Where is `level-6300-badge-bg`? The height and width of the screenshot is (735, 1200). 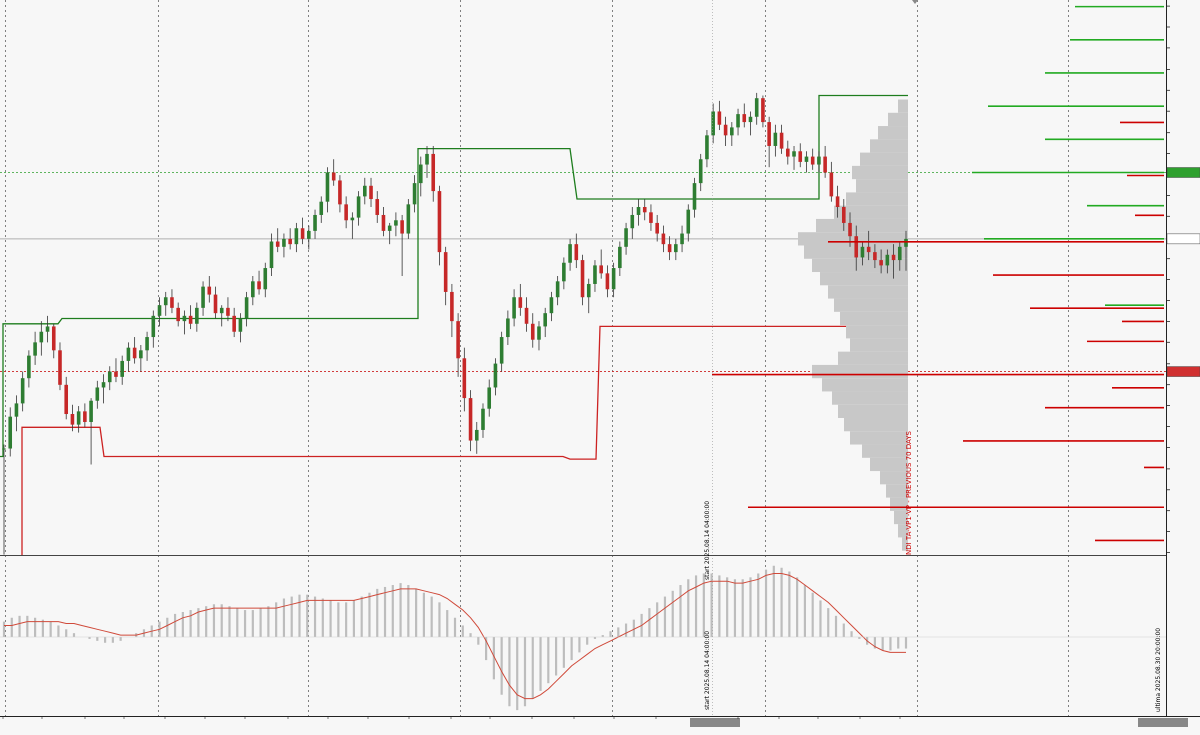 level-6300-badge-bg is located at coordinates (1183, 371).